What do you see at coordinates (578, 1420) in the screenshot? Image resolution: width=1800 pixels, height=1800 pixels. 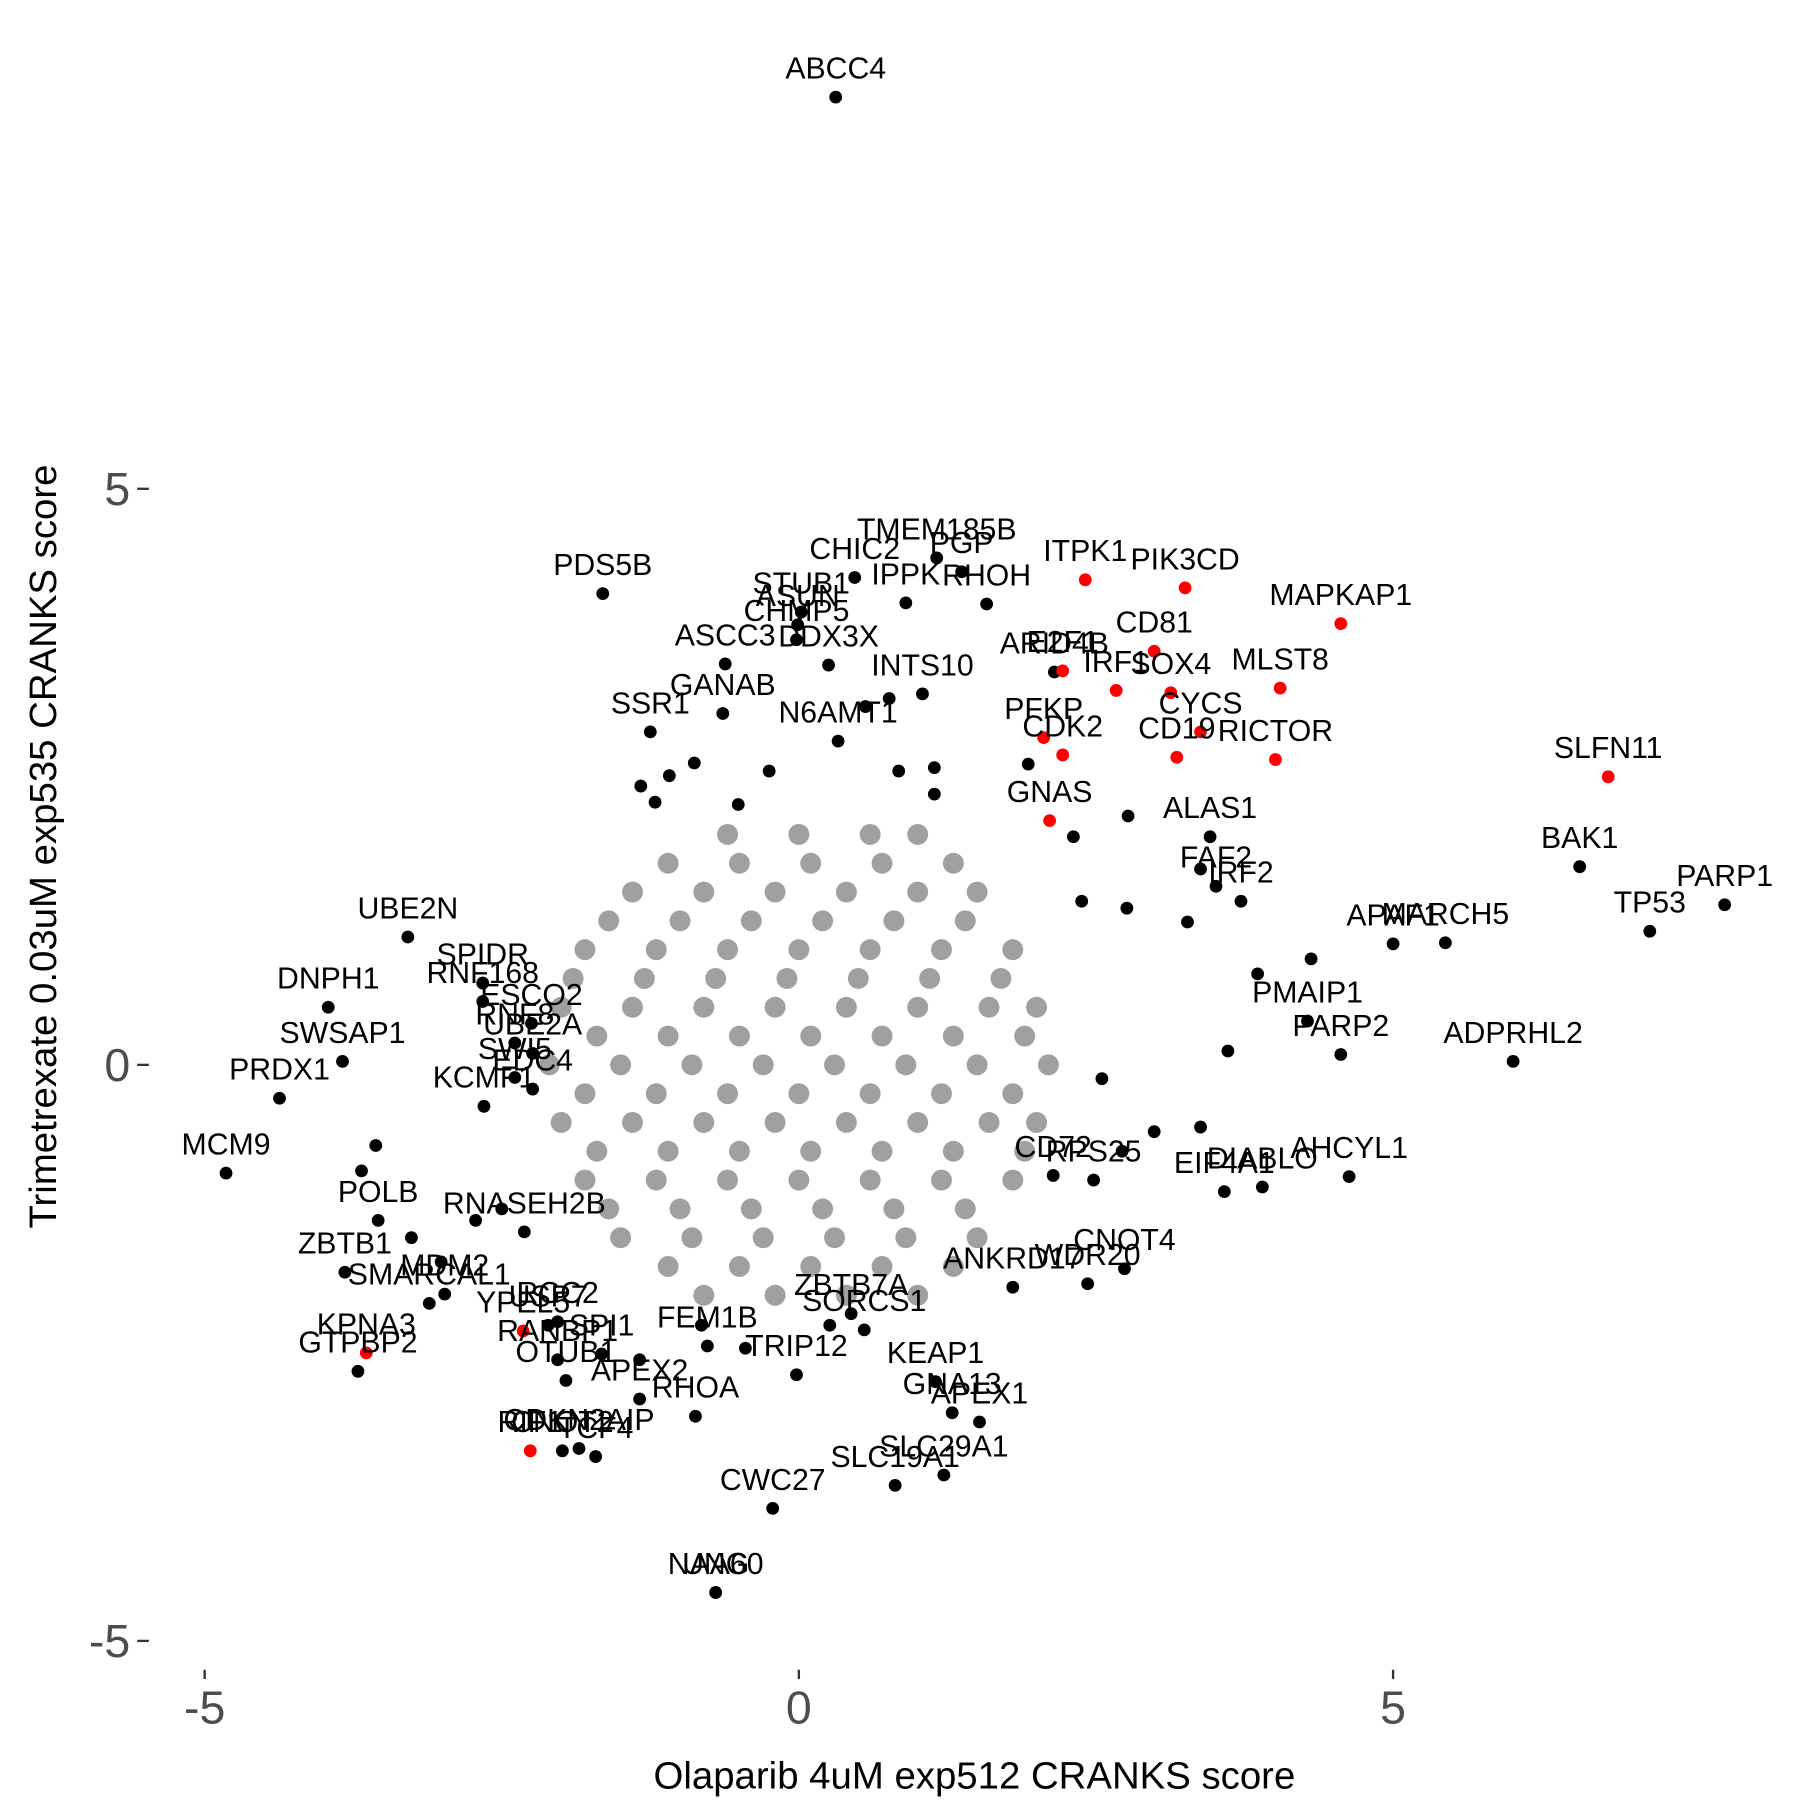 I see `point-label: CDKN2AIP` at bounding box center [578, 1420].